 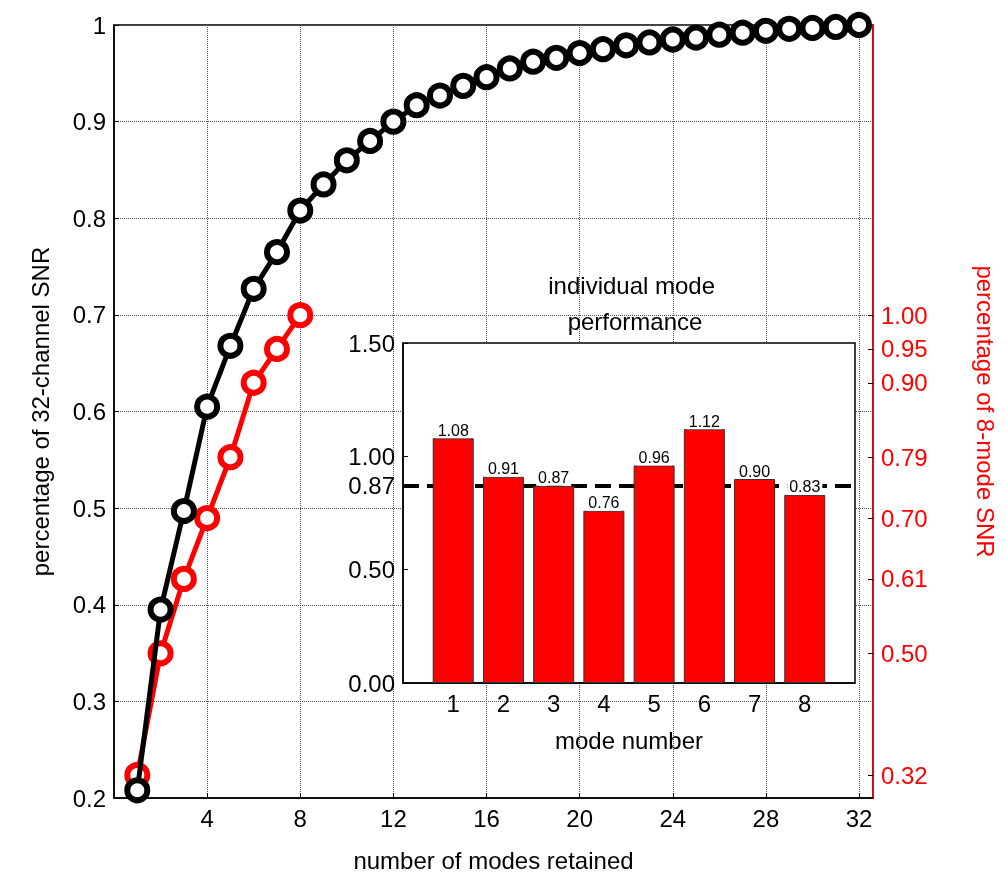 I want to click on x-tick-label: 5, so click(x=654, y=703).